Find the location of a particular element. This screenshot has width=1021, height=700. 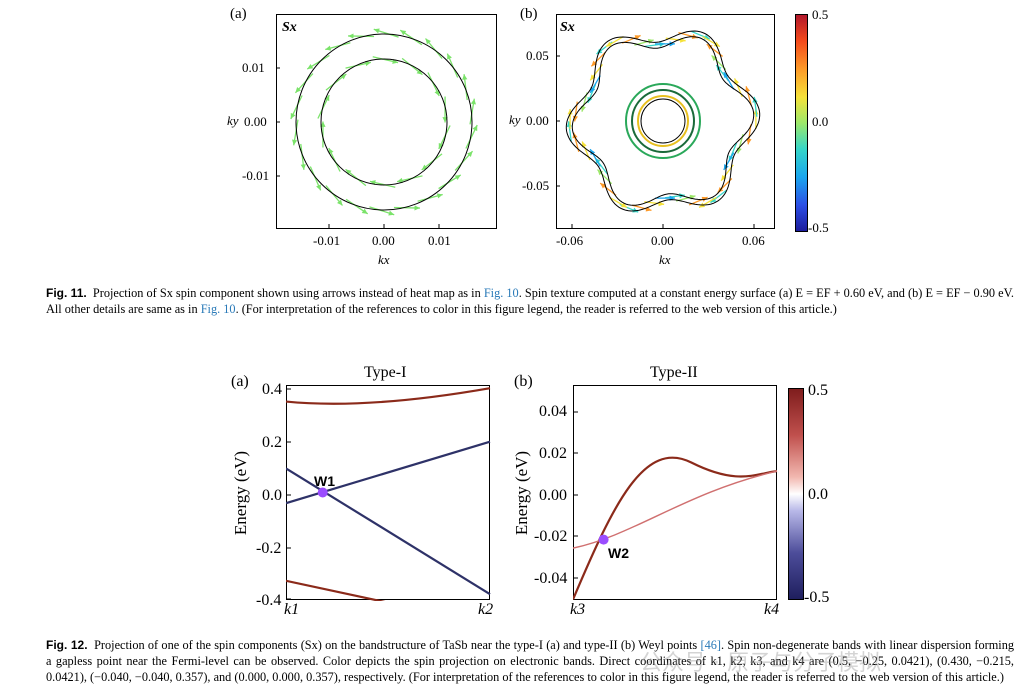

fig12a-xtick: k2 is located at coordinates (486, 609).